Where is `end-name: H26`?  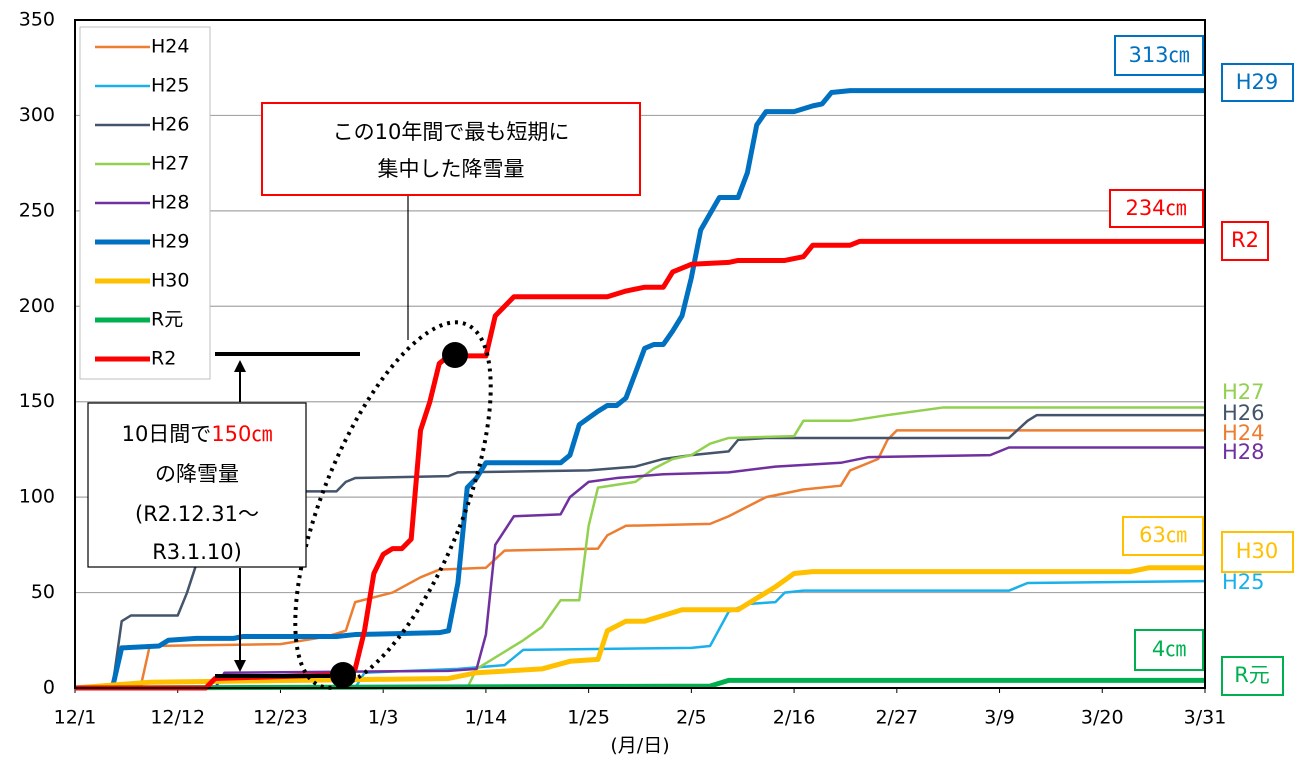
end-name: H26 is located at coordinates (1243, 413).